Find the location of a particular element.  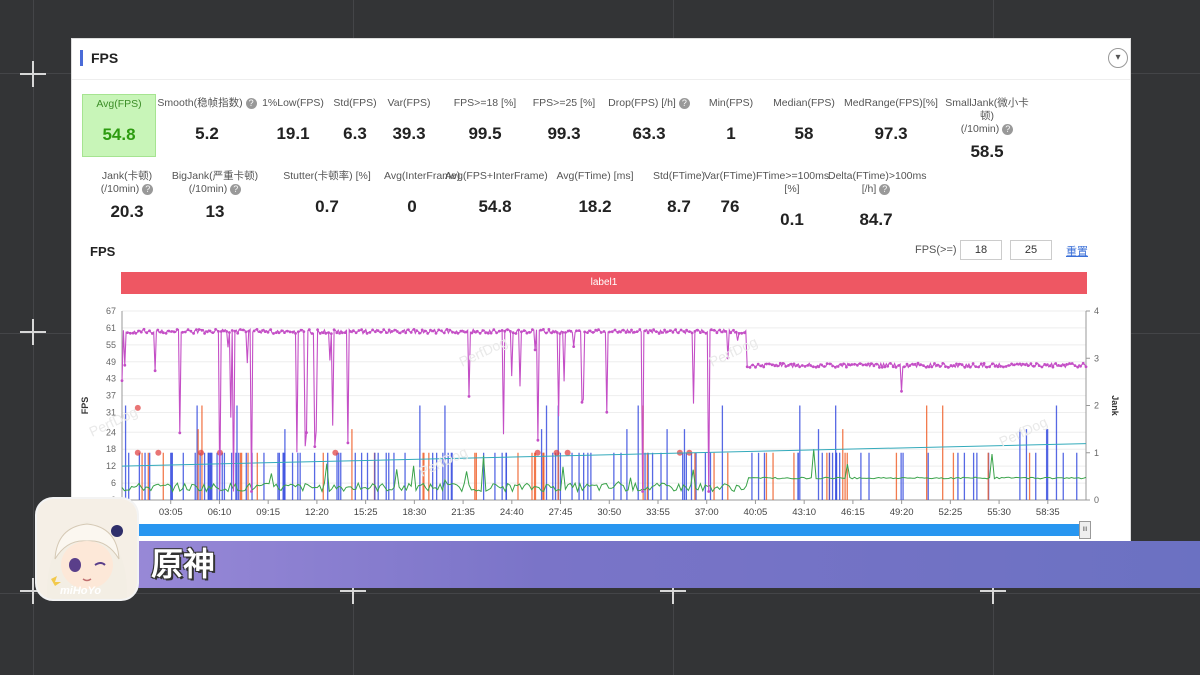

x-tick-label: 06:10 is located at coordinates (220, 512).